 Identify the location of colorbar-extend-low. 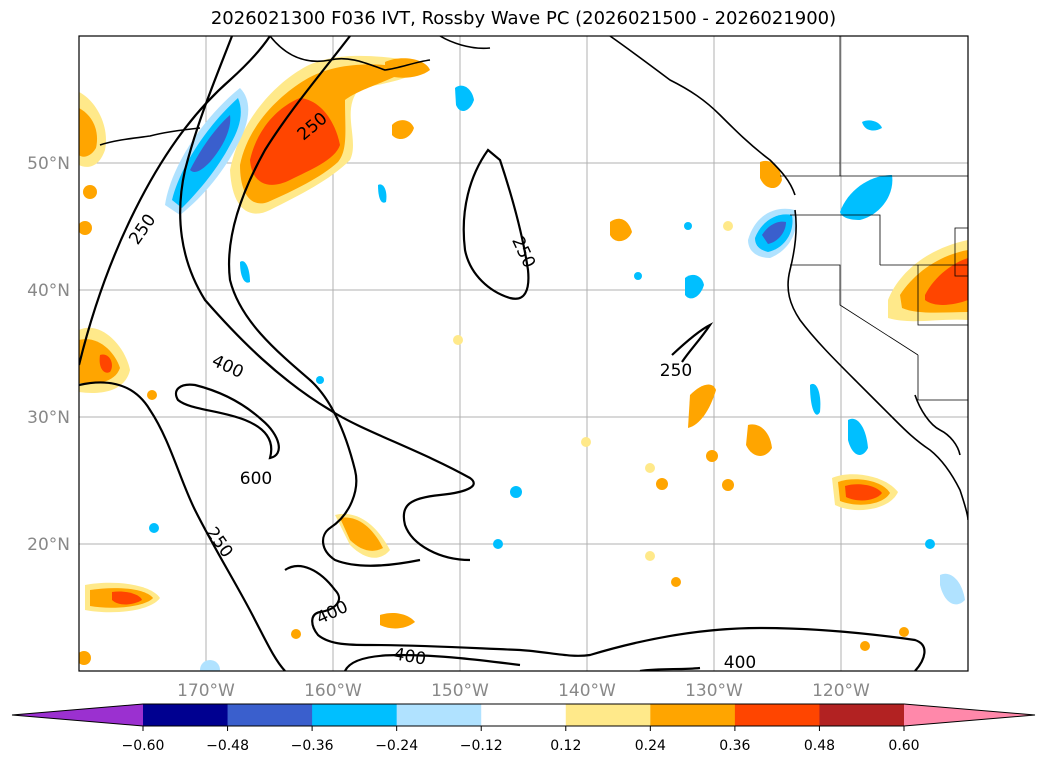
(77, 715).